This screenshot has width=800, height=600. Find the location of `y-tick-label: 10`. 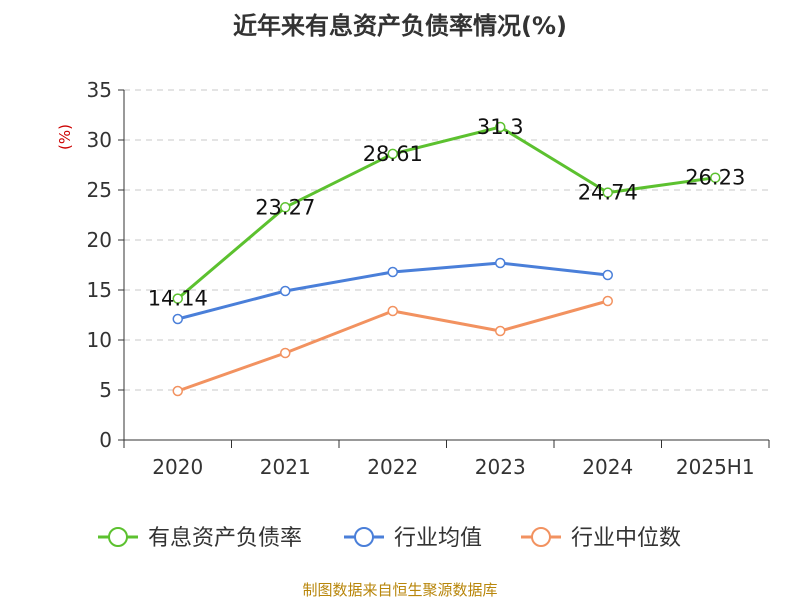

y-tick-label: 10 is located at coordinates (99, 340).